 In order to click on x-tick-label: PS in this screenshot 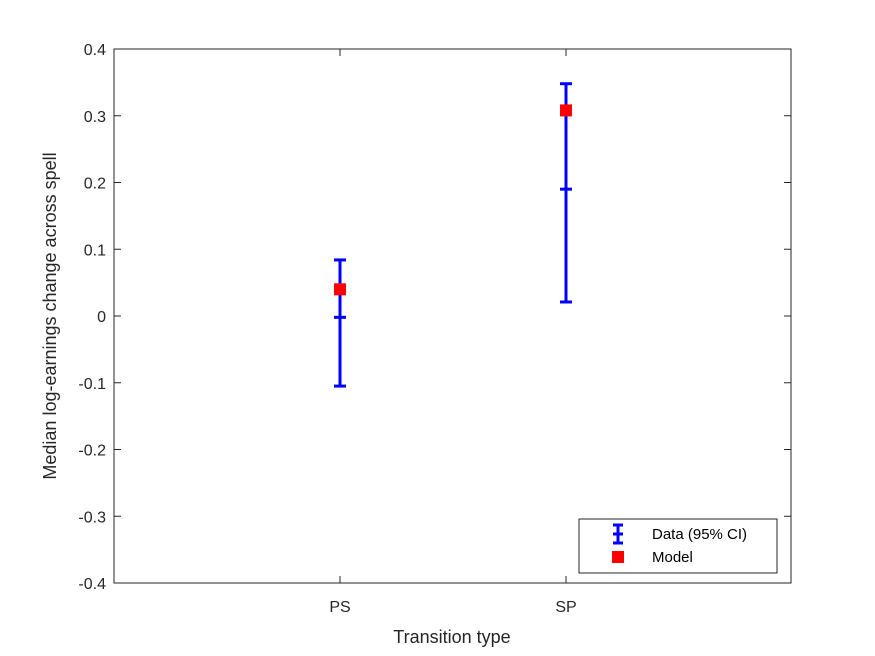, I will do `click(339, 607)`.